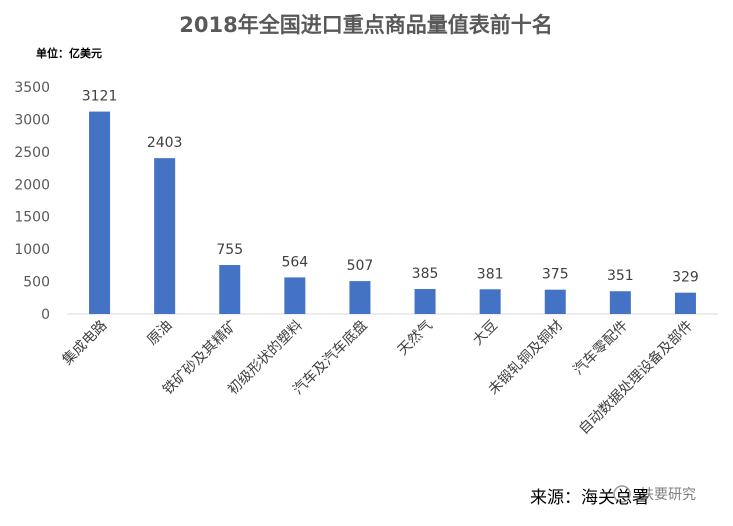  I want to click on data-label: 564, so click(294, 262).